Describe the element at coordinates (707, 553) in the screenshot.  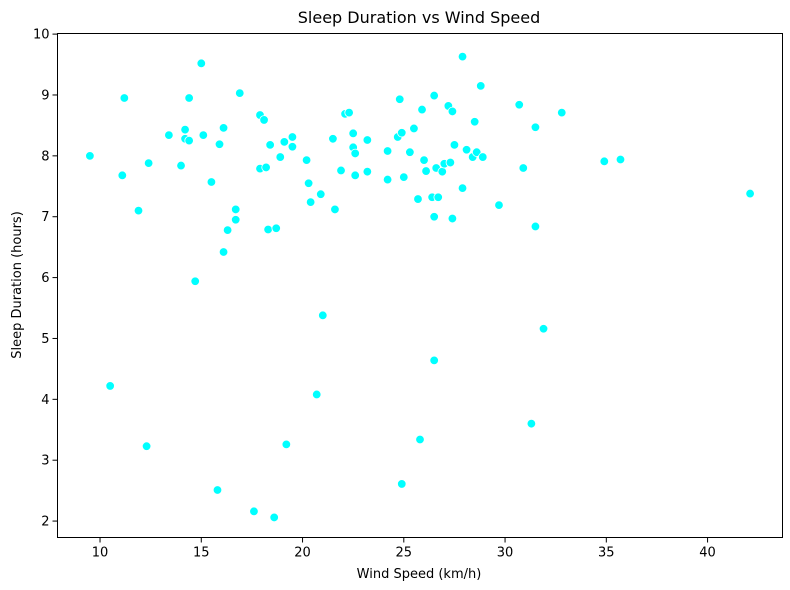
I see `x-tick-label: 40` at that location.